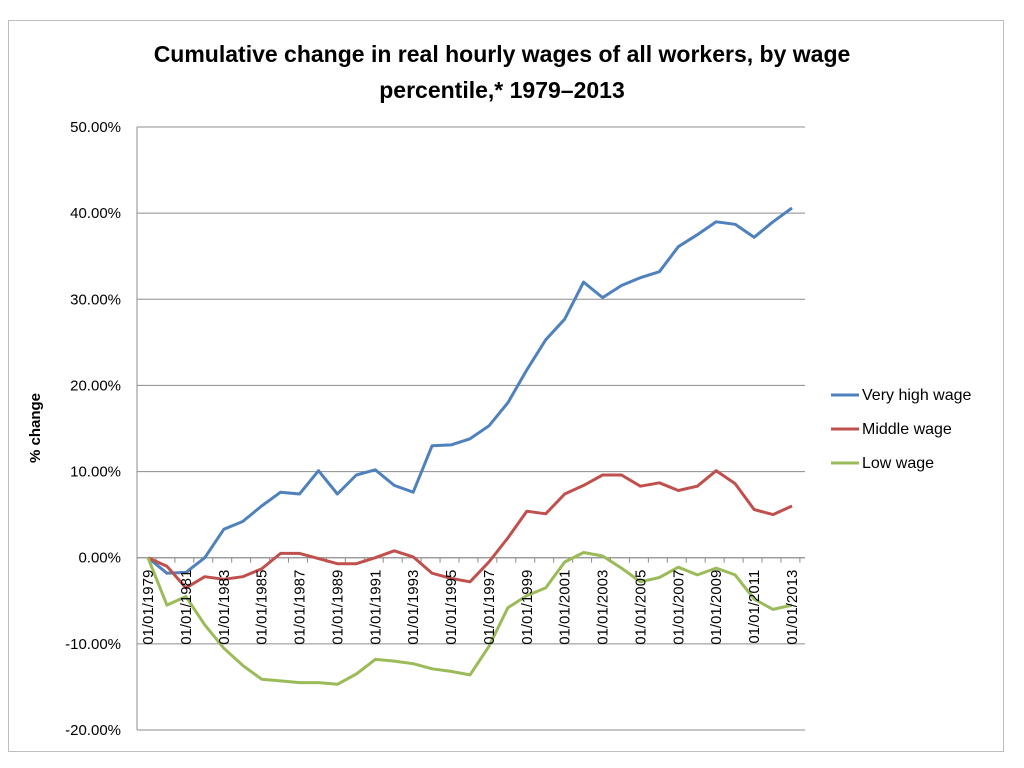 The image size is (1024, 768). What do you see at coordinates (527, 607) in the screenshot?
I see `x-tick-label: 01/01/1999` at bounding box center [527, 607].